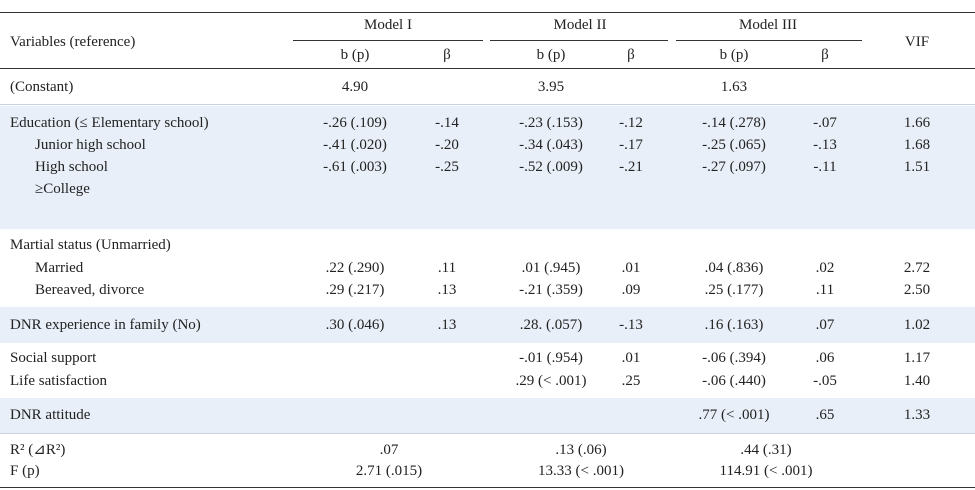 This screenshot has height=490, width=975. Describe the element at coordinates (355, 87) in the screenshot. I see `cell: 4.90` at that location.